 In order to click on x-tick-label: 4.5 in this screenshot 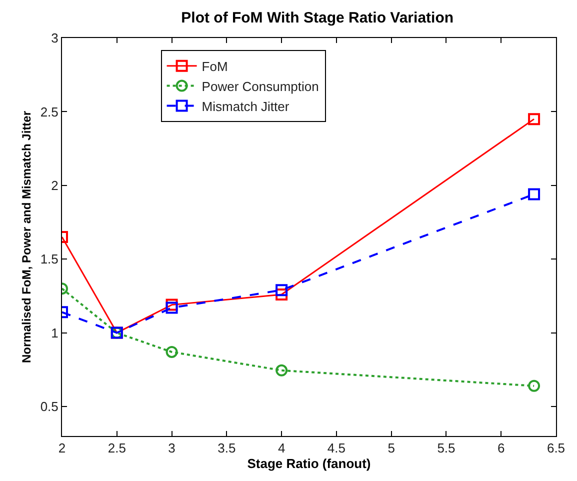, I will do `click(336, 448)`.